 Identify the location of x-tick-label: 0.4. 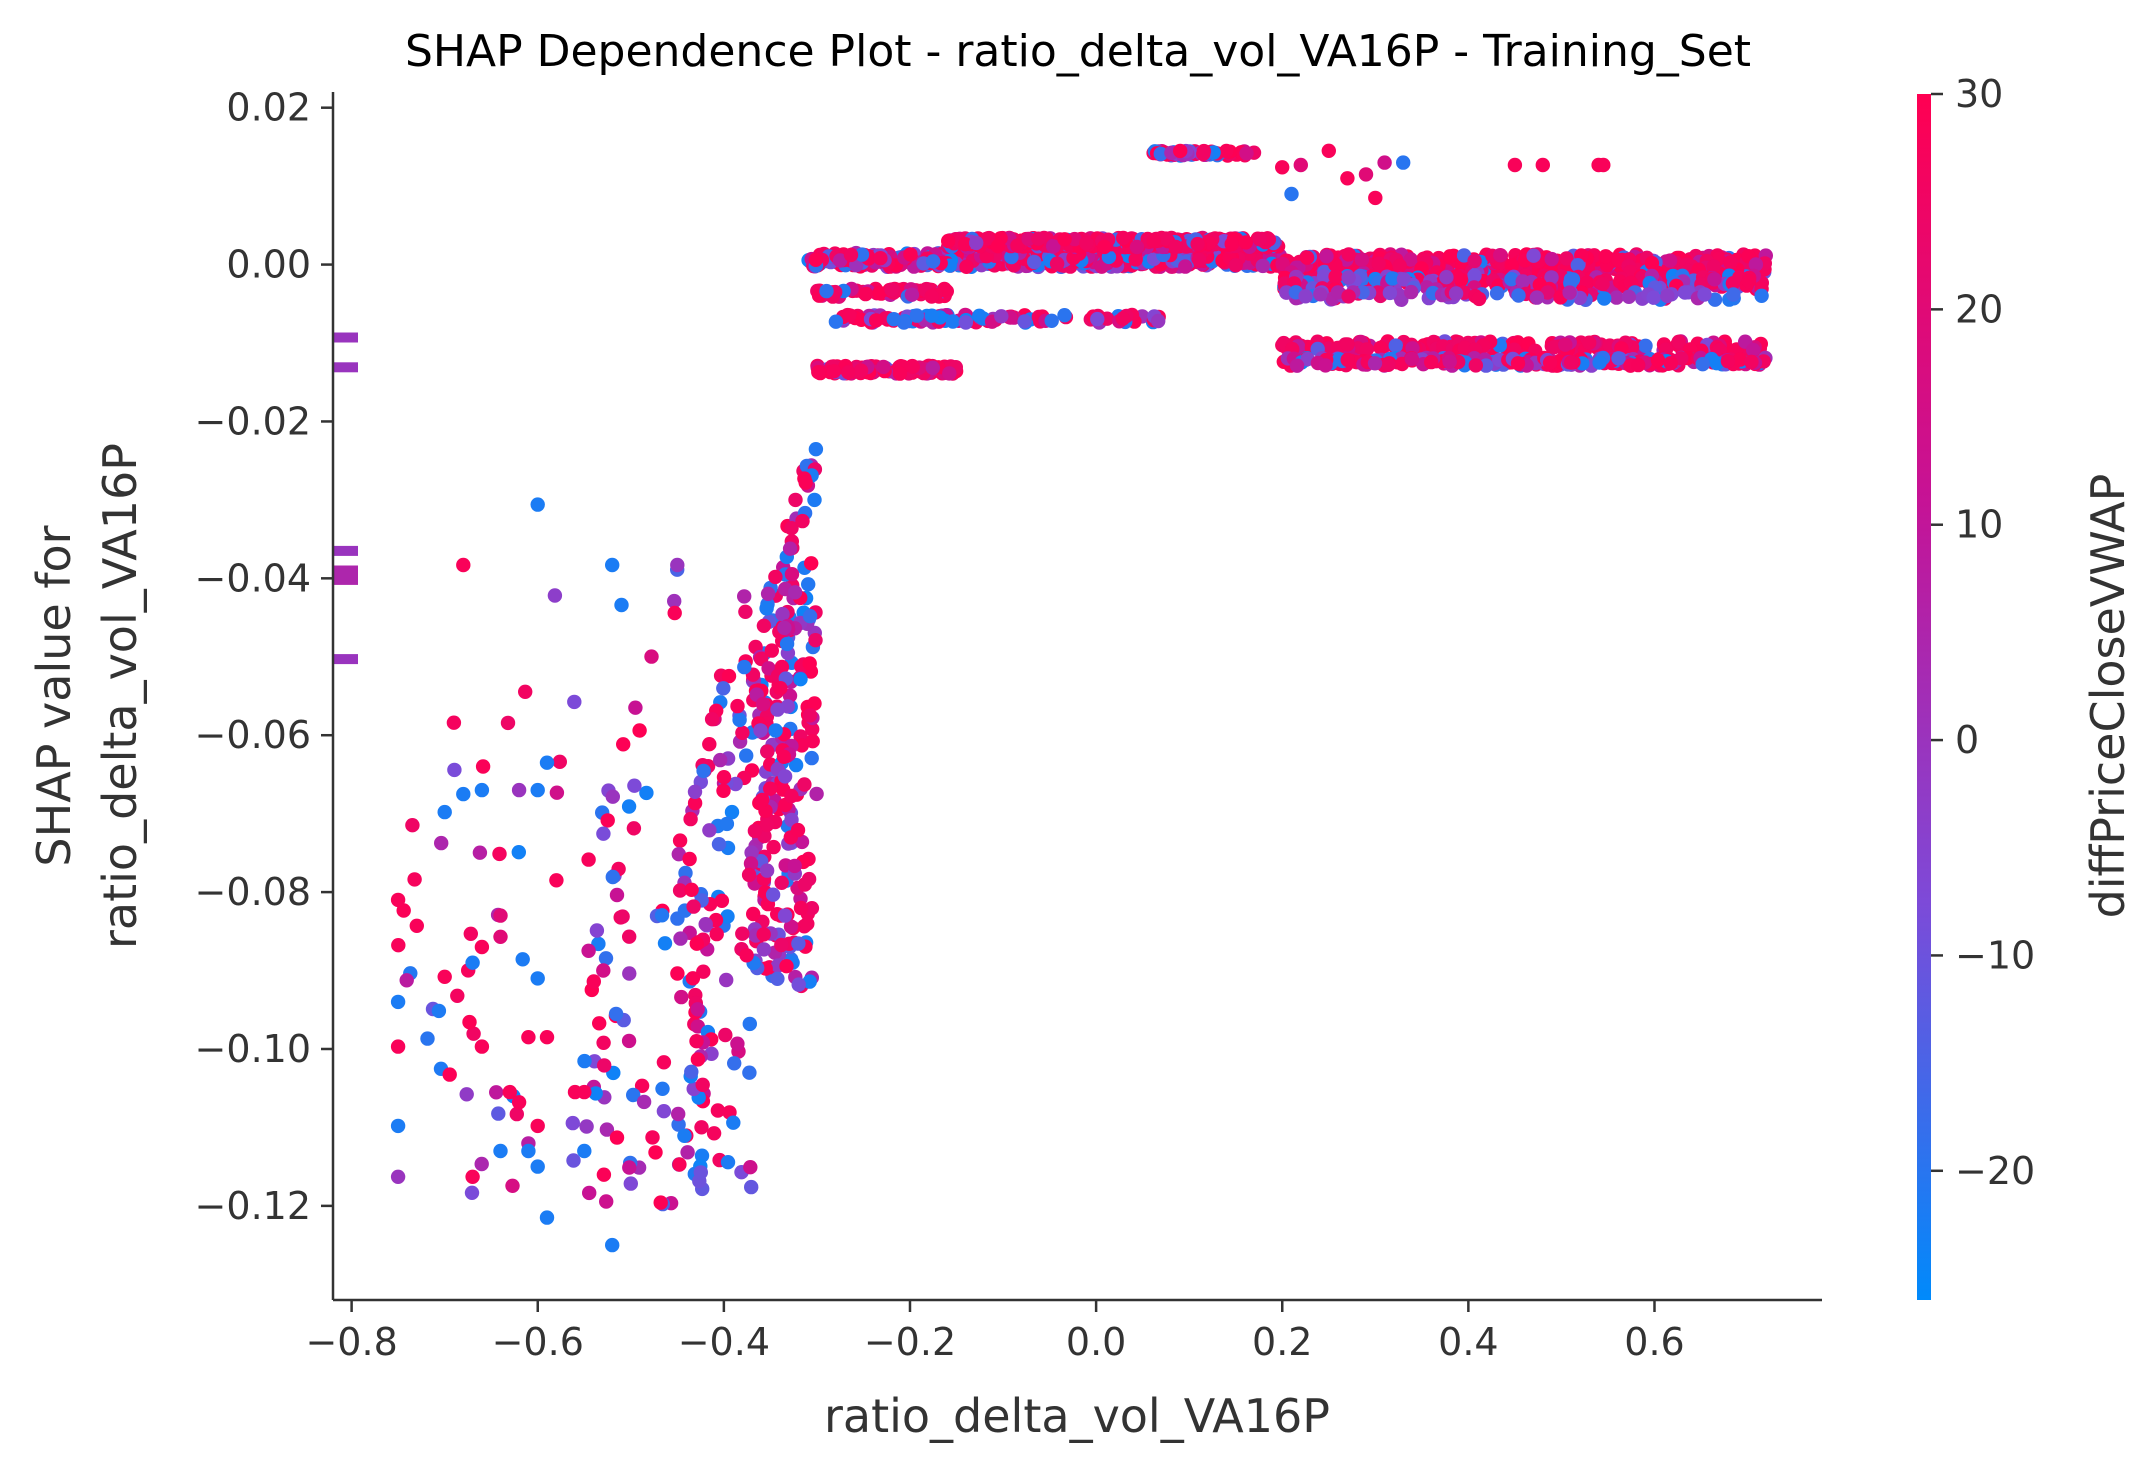
(1468, 1342).